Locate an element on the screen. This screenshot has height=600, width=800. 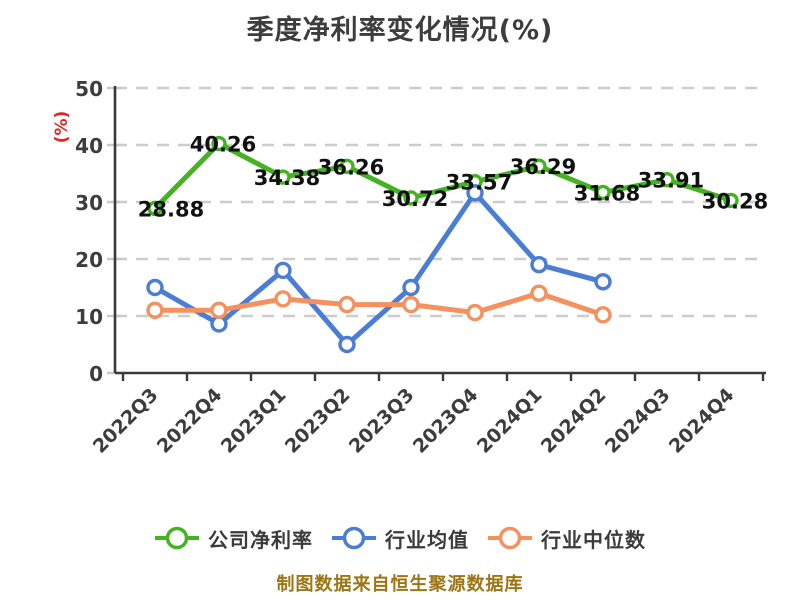
x-tick-label: 2024Q3 is located at coordinates (638, 421).